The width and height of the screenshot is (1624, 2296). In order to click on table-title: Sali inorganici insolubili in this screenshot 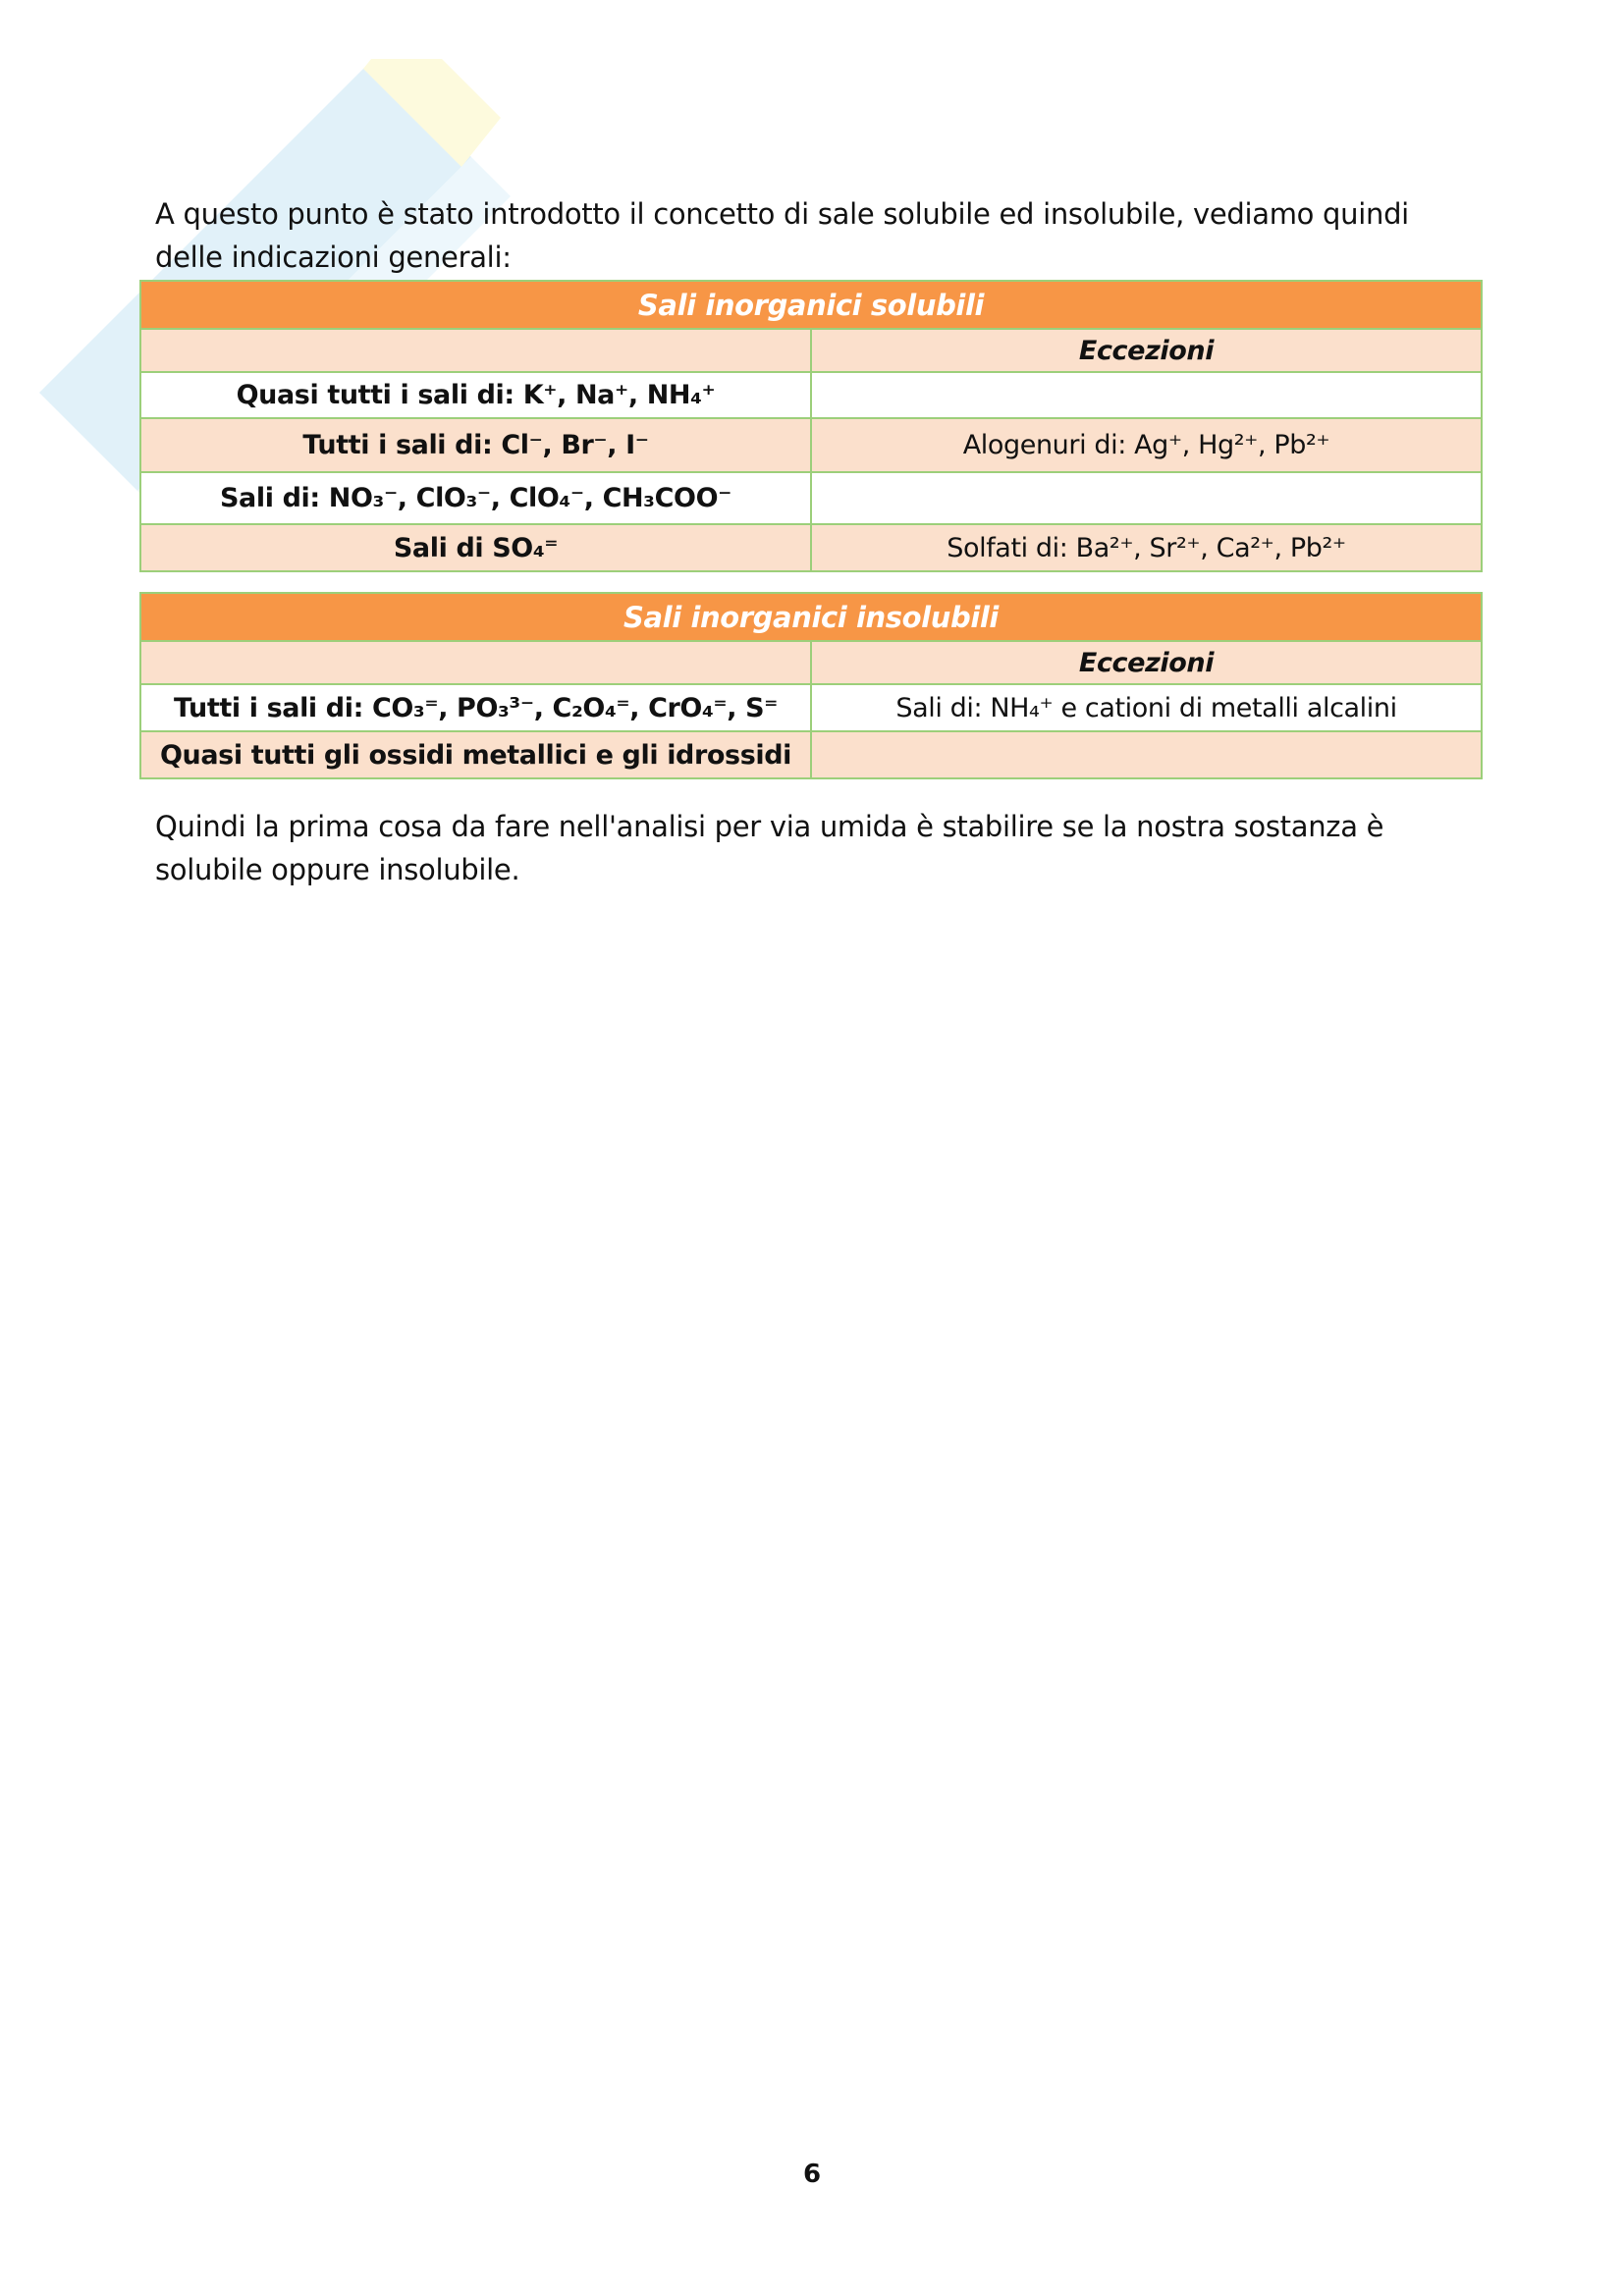, I will do `click(811, 617)`.